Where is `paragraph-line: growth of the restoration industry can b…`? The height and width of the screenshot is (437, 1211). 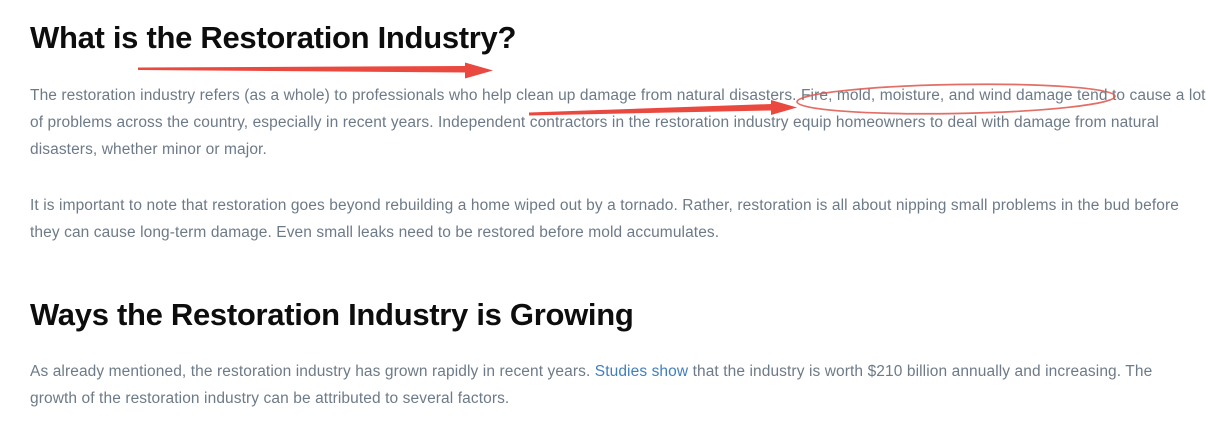
paragraph-line: growth of the restoration industry can b… is located at coordinates (270, 398).